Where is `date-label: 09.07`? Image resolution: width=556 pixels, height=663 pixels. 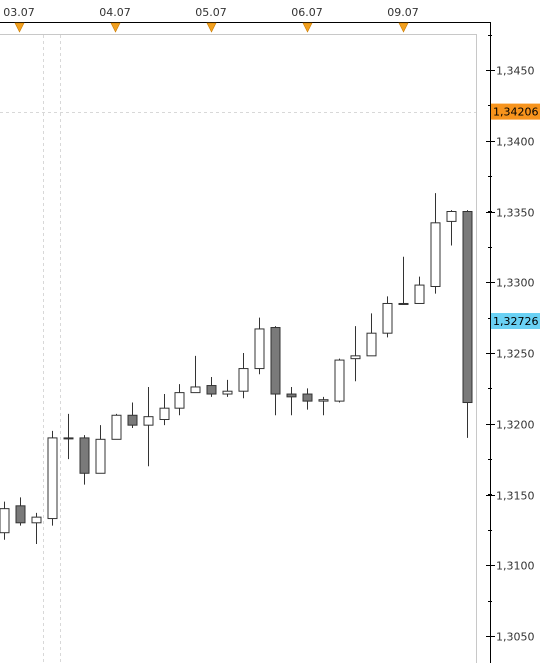
date-label: 09.07 is located at coordinates (403, 12).